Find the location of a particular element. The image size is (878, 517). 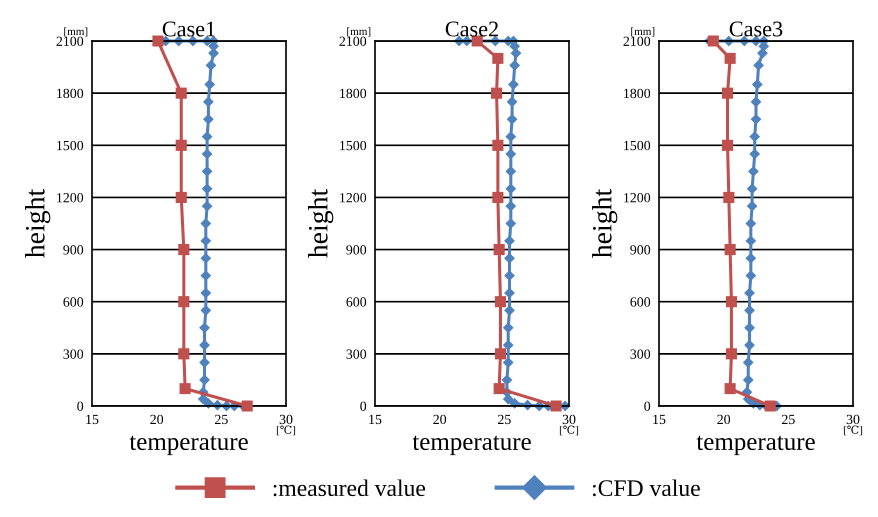

y-axis-title: height is located at coordinates (321, 223).